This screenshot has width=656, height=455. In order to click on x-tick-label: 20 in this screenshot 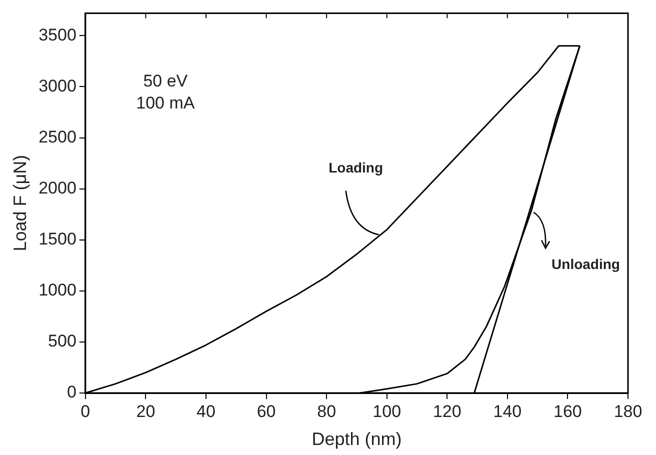, I will do `click(146, 411)`.